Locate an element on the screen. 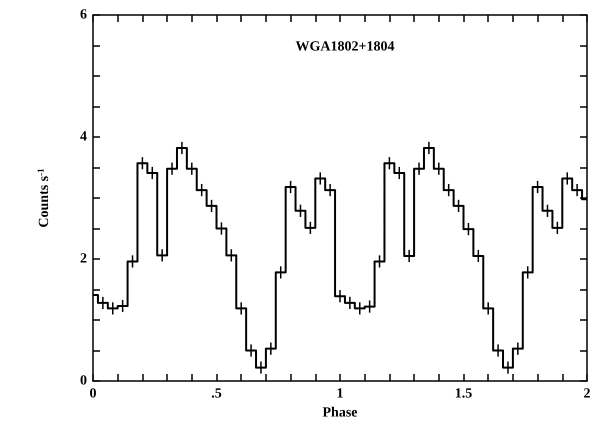 The width and height of the screenshot is (595, 426). y-tick-label: 2 is located at coordinates (83, 259).